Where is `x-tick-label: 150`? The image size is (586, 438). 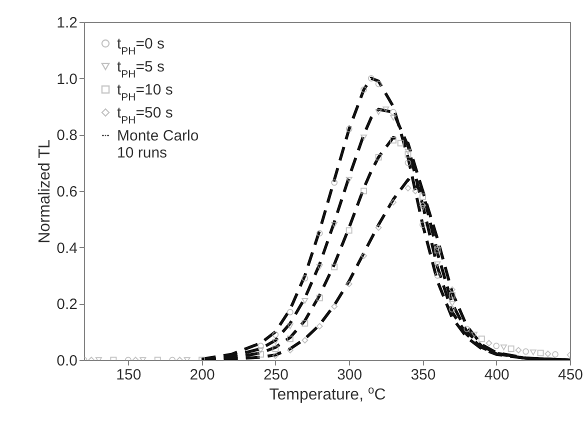 x-tick-label: 150 is located at coordinates (129, 375).